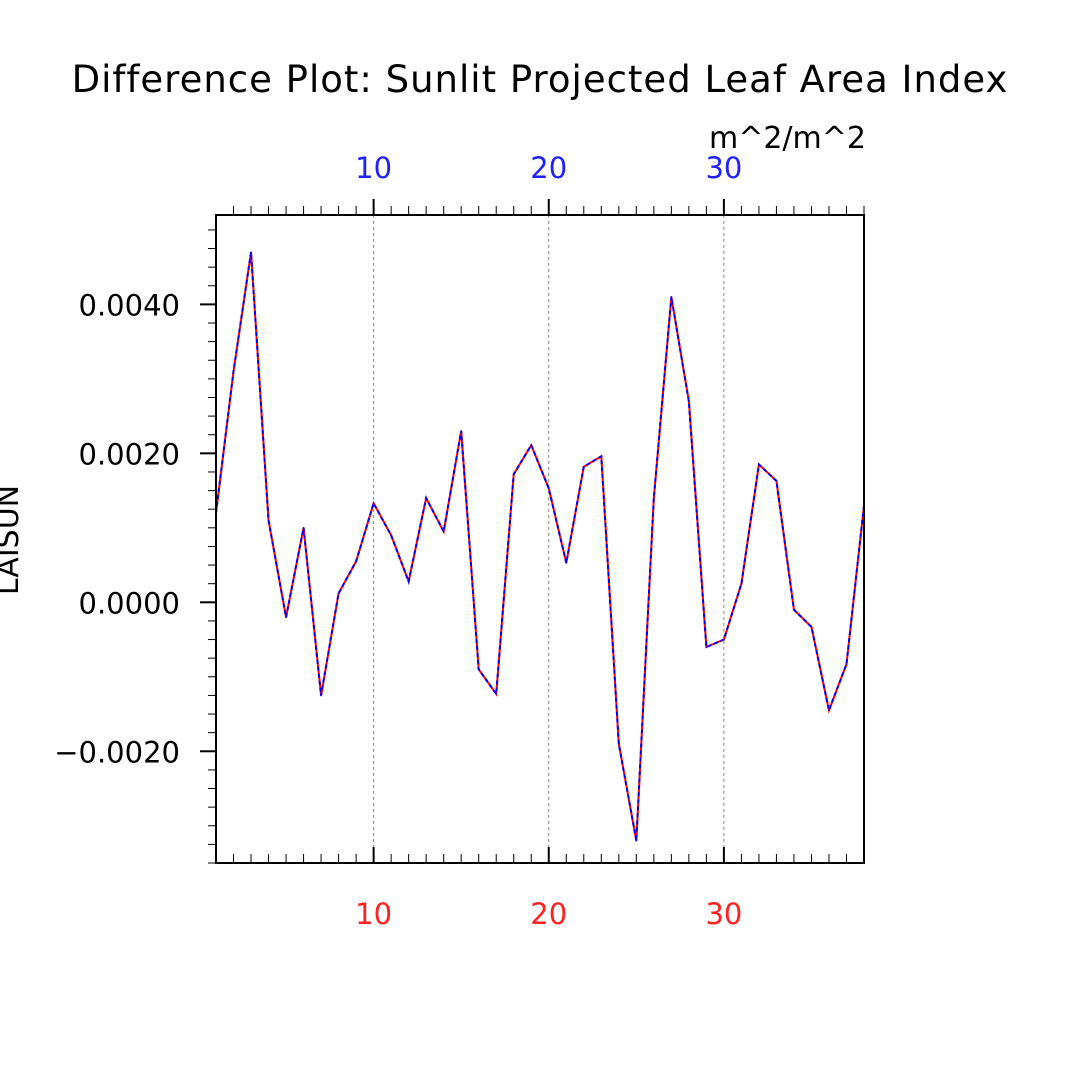 The width and height of the screenshot is (1080, 1080). Describe the element at coordinates (13, 540) in the screenshot. I see `y-axis-label: LAISUN` at that location.